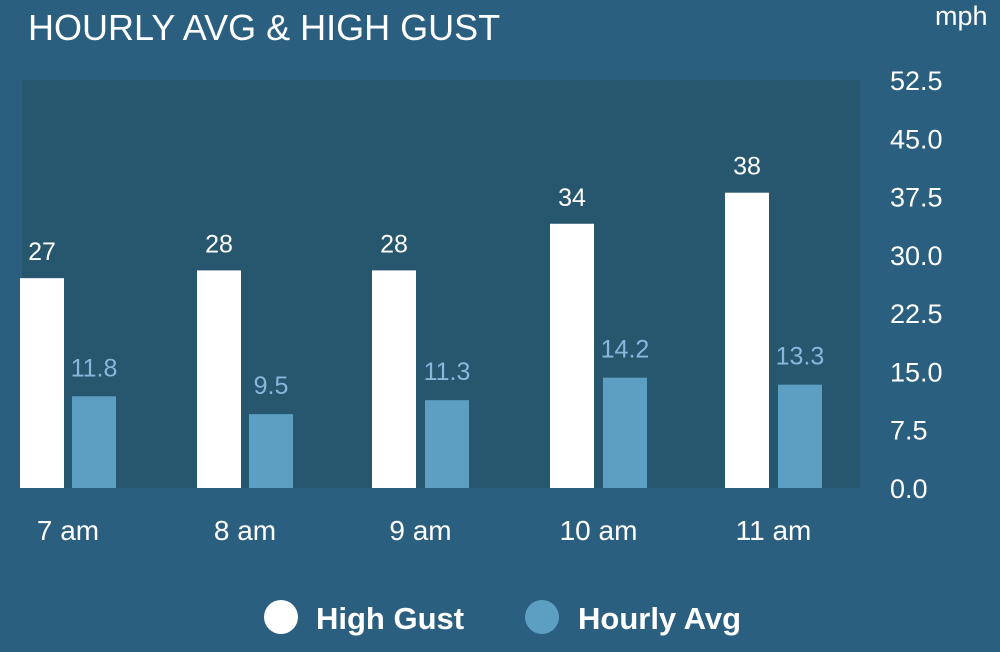  What do you see at coordinates (916, 81) in the screenshot?
I see `y-tick-label: 52.5` at bounding box center [916, 81].